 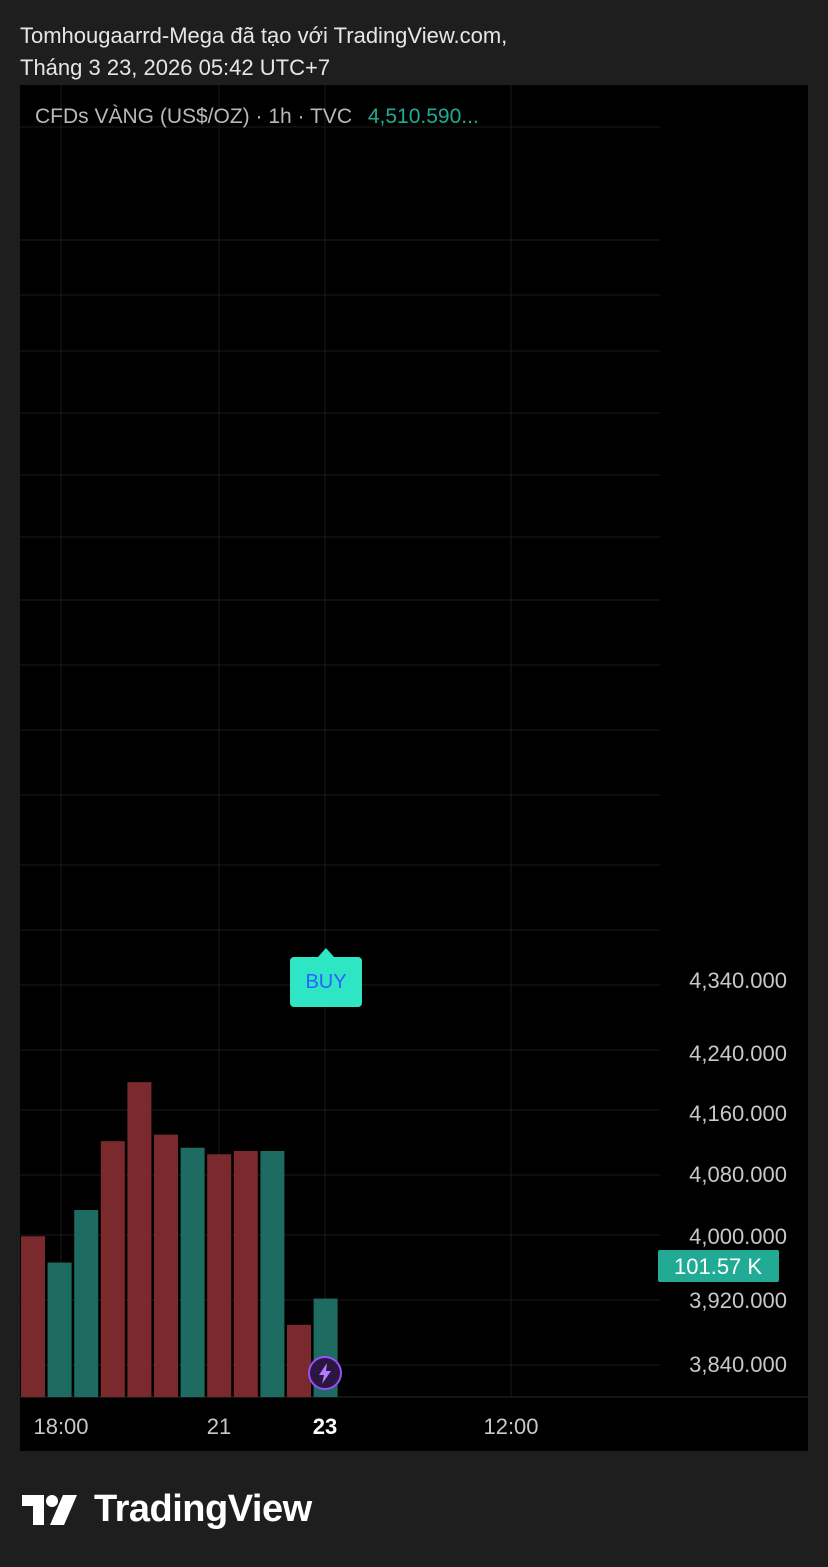 What do you see at coordinates (738, 1113) in the screenshot?
I see `y-tick-label: 4,160.000` at bounding box center [738, 1113].